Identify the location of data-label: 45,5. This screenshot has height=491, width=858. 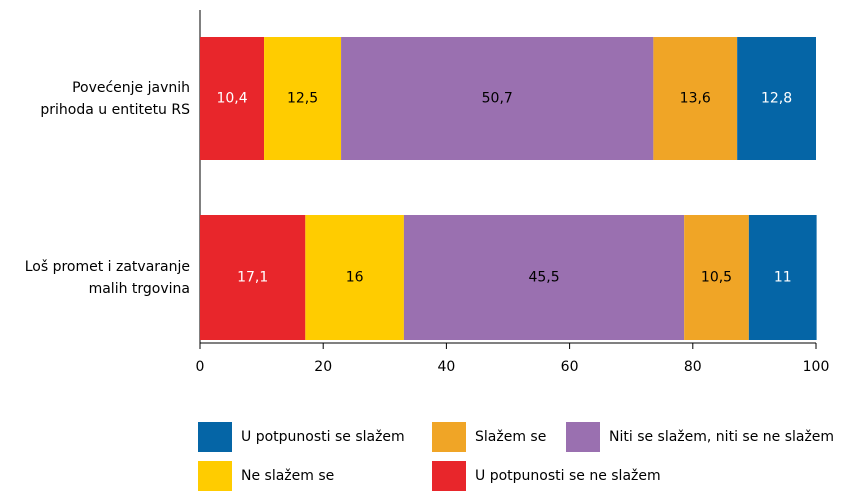
(543, 278).